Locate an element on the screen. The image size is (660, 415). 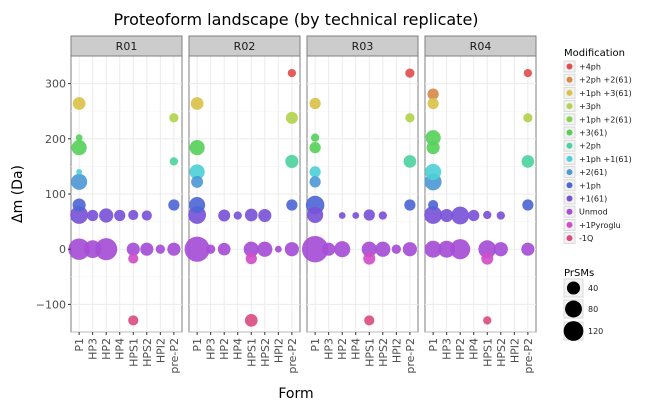
facet-label: R02 is located at coordinates (245, 46).